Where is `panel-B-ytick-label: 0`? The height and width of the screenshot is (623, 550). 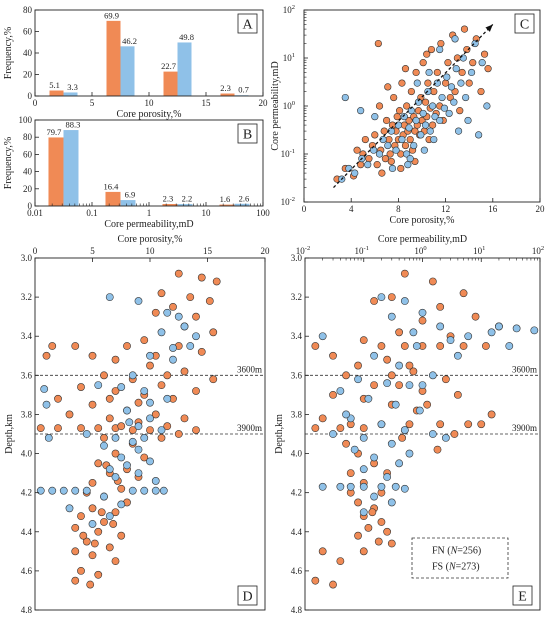 panel-B-ytick-label: 0 is located at coordinates (30, 206).